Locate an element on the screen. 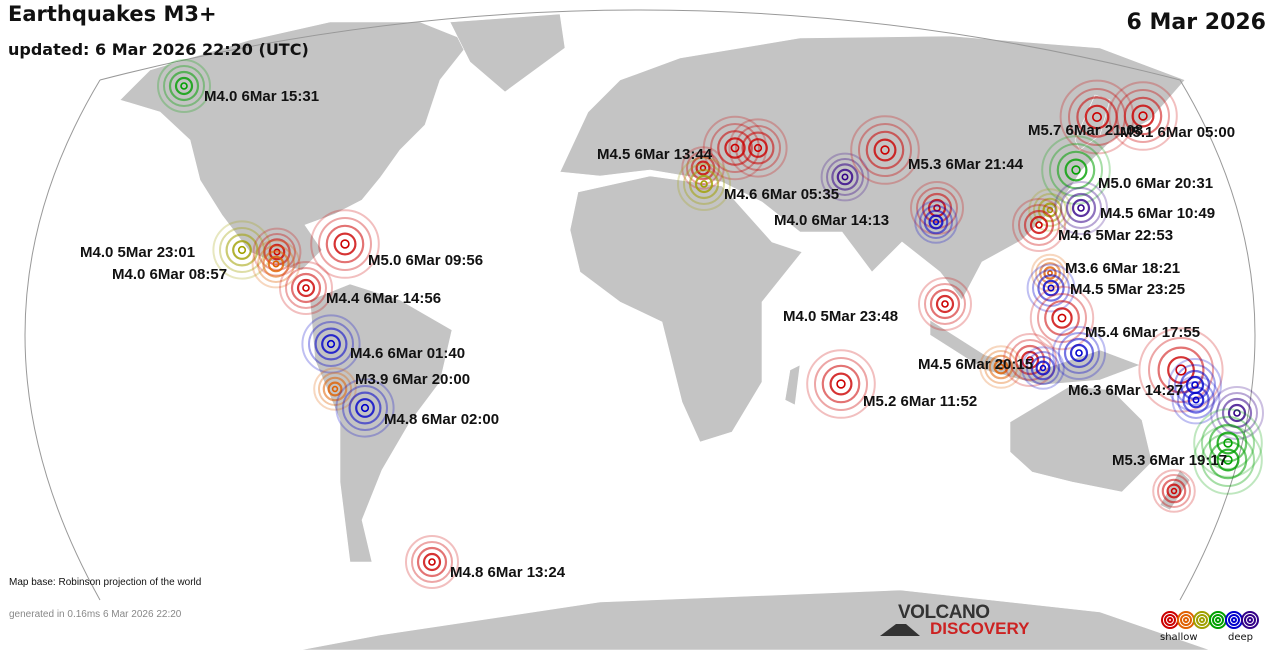 The width and height of the screenshot is (1280, 650). quake-label: M5.3 6Mar 19:17 is located at coordinates (1170, 460).